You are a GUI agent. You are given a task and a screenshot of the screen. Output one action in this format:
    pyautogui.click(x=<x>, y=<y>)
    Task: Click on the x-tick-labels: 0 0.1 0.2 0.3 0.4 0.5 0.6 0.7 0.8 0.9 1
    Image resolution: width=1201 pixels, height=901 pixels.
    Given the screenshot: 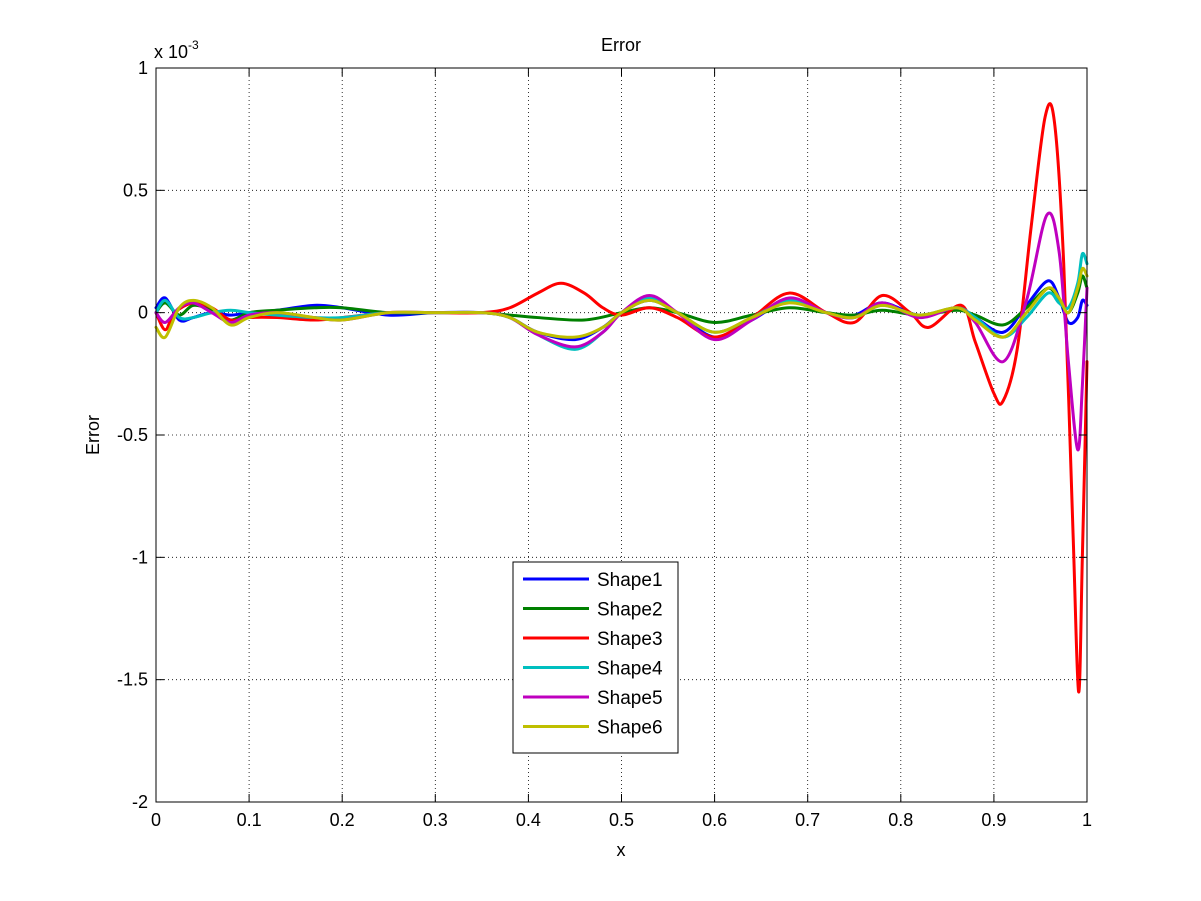 What is the action you would take?
    pyautogui.click(x=621, y=820)
    